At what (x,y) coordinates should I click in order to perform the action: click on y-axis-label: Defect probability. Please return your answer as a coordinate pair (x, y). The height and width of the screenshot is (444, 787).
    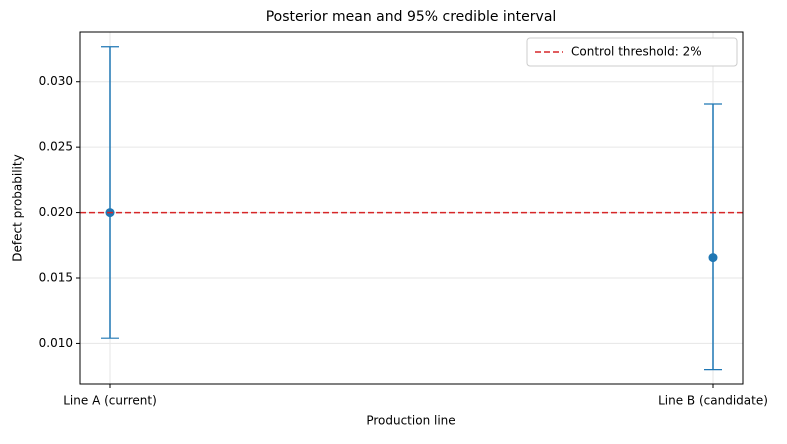
    Looking at the image, I should click on (18, 207).